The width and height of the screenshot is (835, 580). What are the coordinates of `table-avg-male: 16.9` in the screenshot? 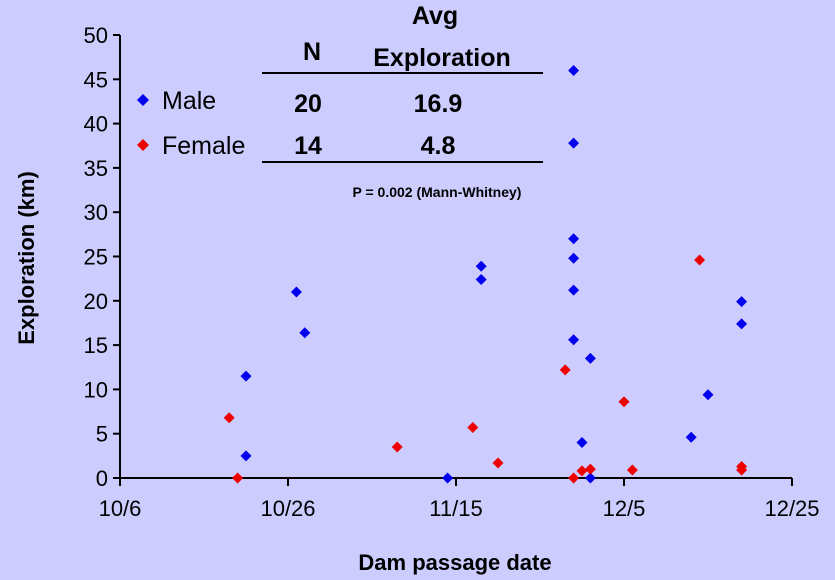 It's located at (438, 104).